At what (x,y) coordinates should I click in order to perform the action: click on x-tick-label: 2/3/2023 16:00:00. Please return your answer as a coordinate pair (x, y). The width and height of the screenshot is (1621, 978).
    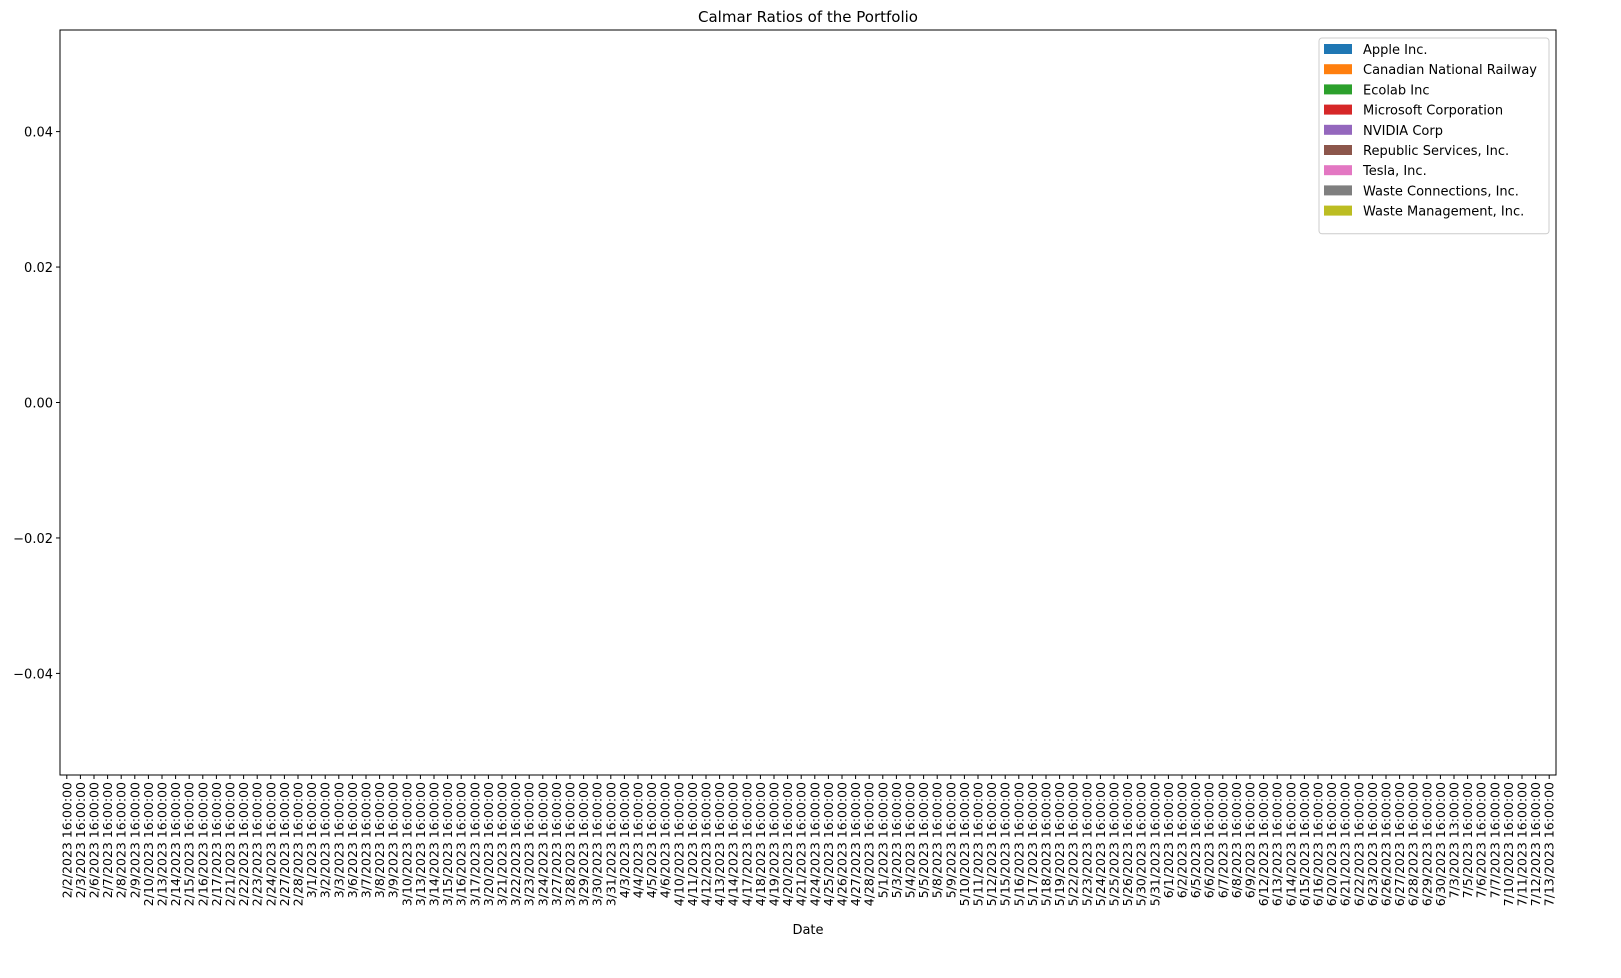
    Looking at the image, I should click on (80, 840).